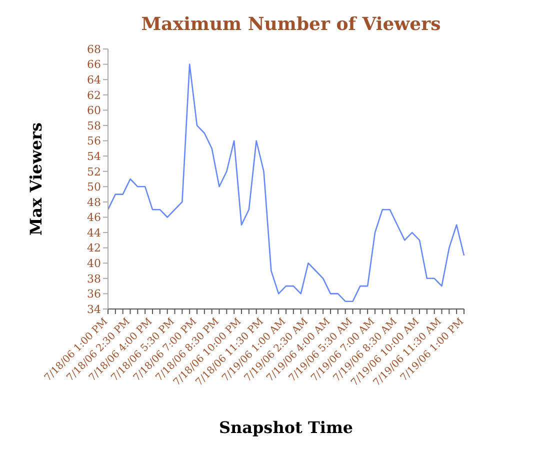  I want to click on y-tick-label: 58, so click(94, 125).